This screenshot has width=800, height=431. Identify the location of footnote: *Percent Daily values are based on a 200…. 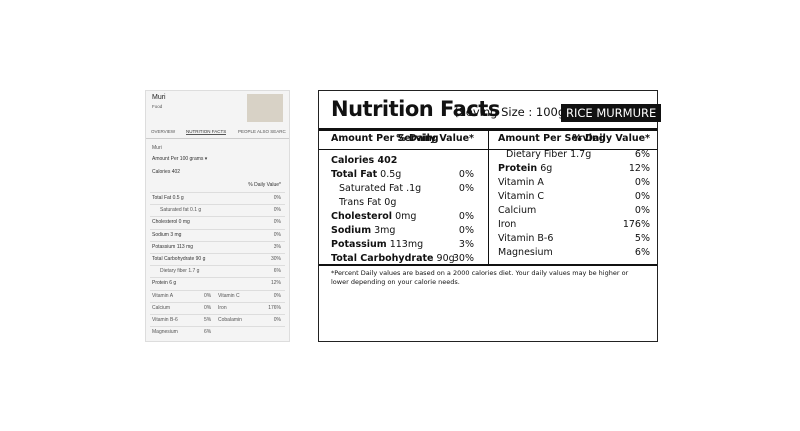
(480, 277).